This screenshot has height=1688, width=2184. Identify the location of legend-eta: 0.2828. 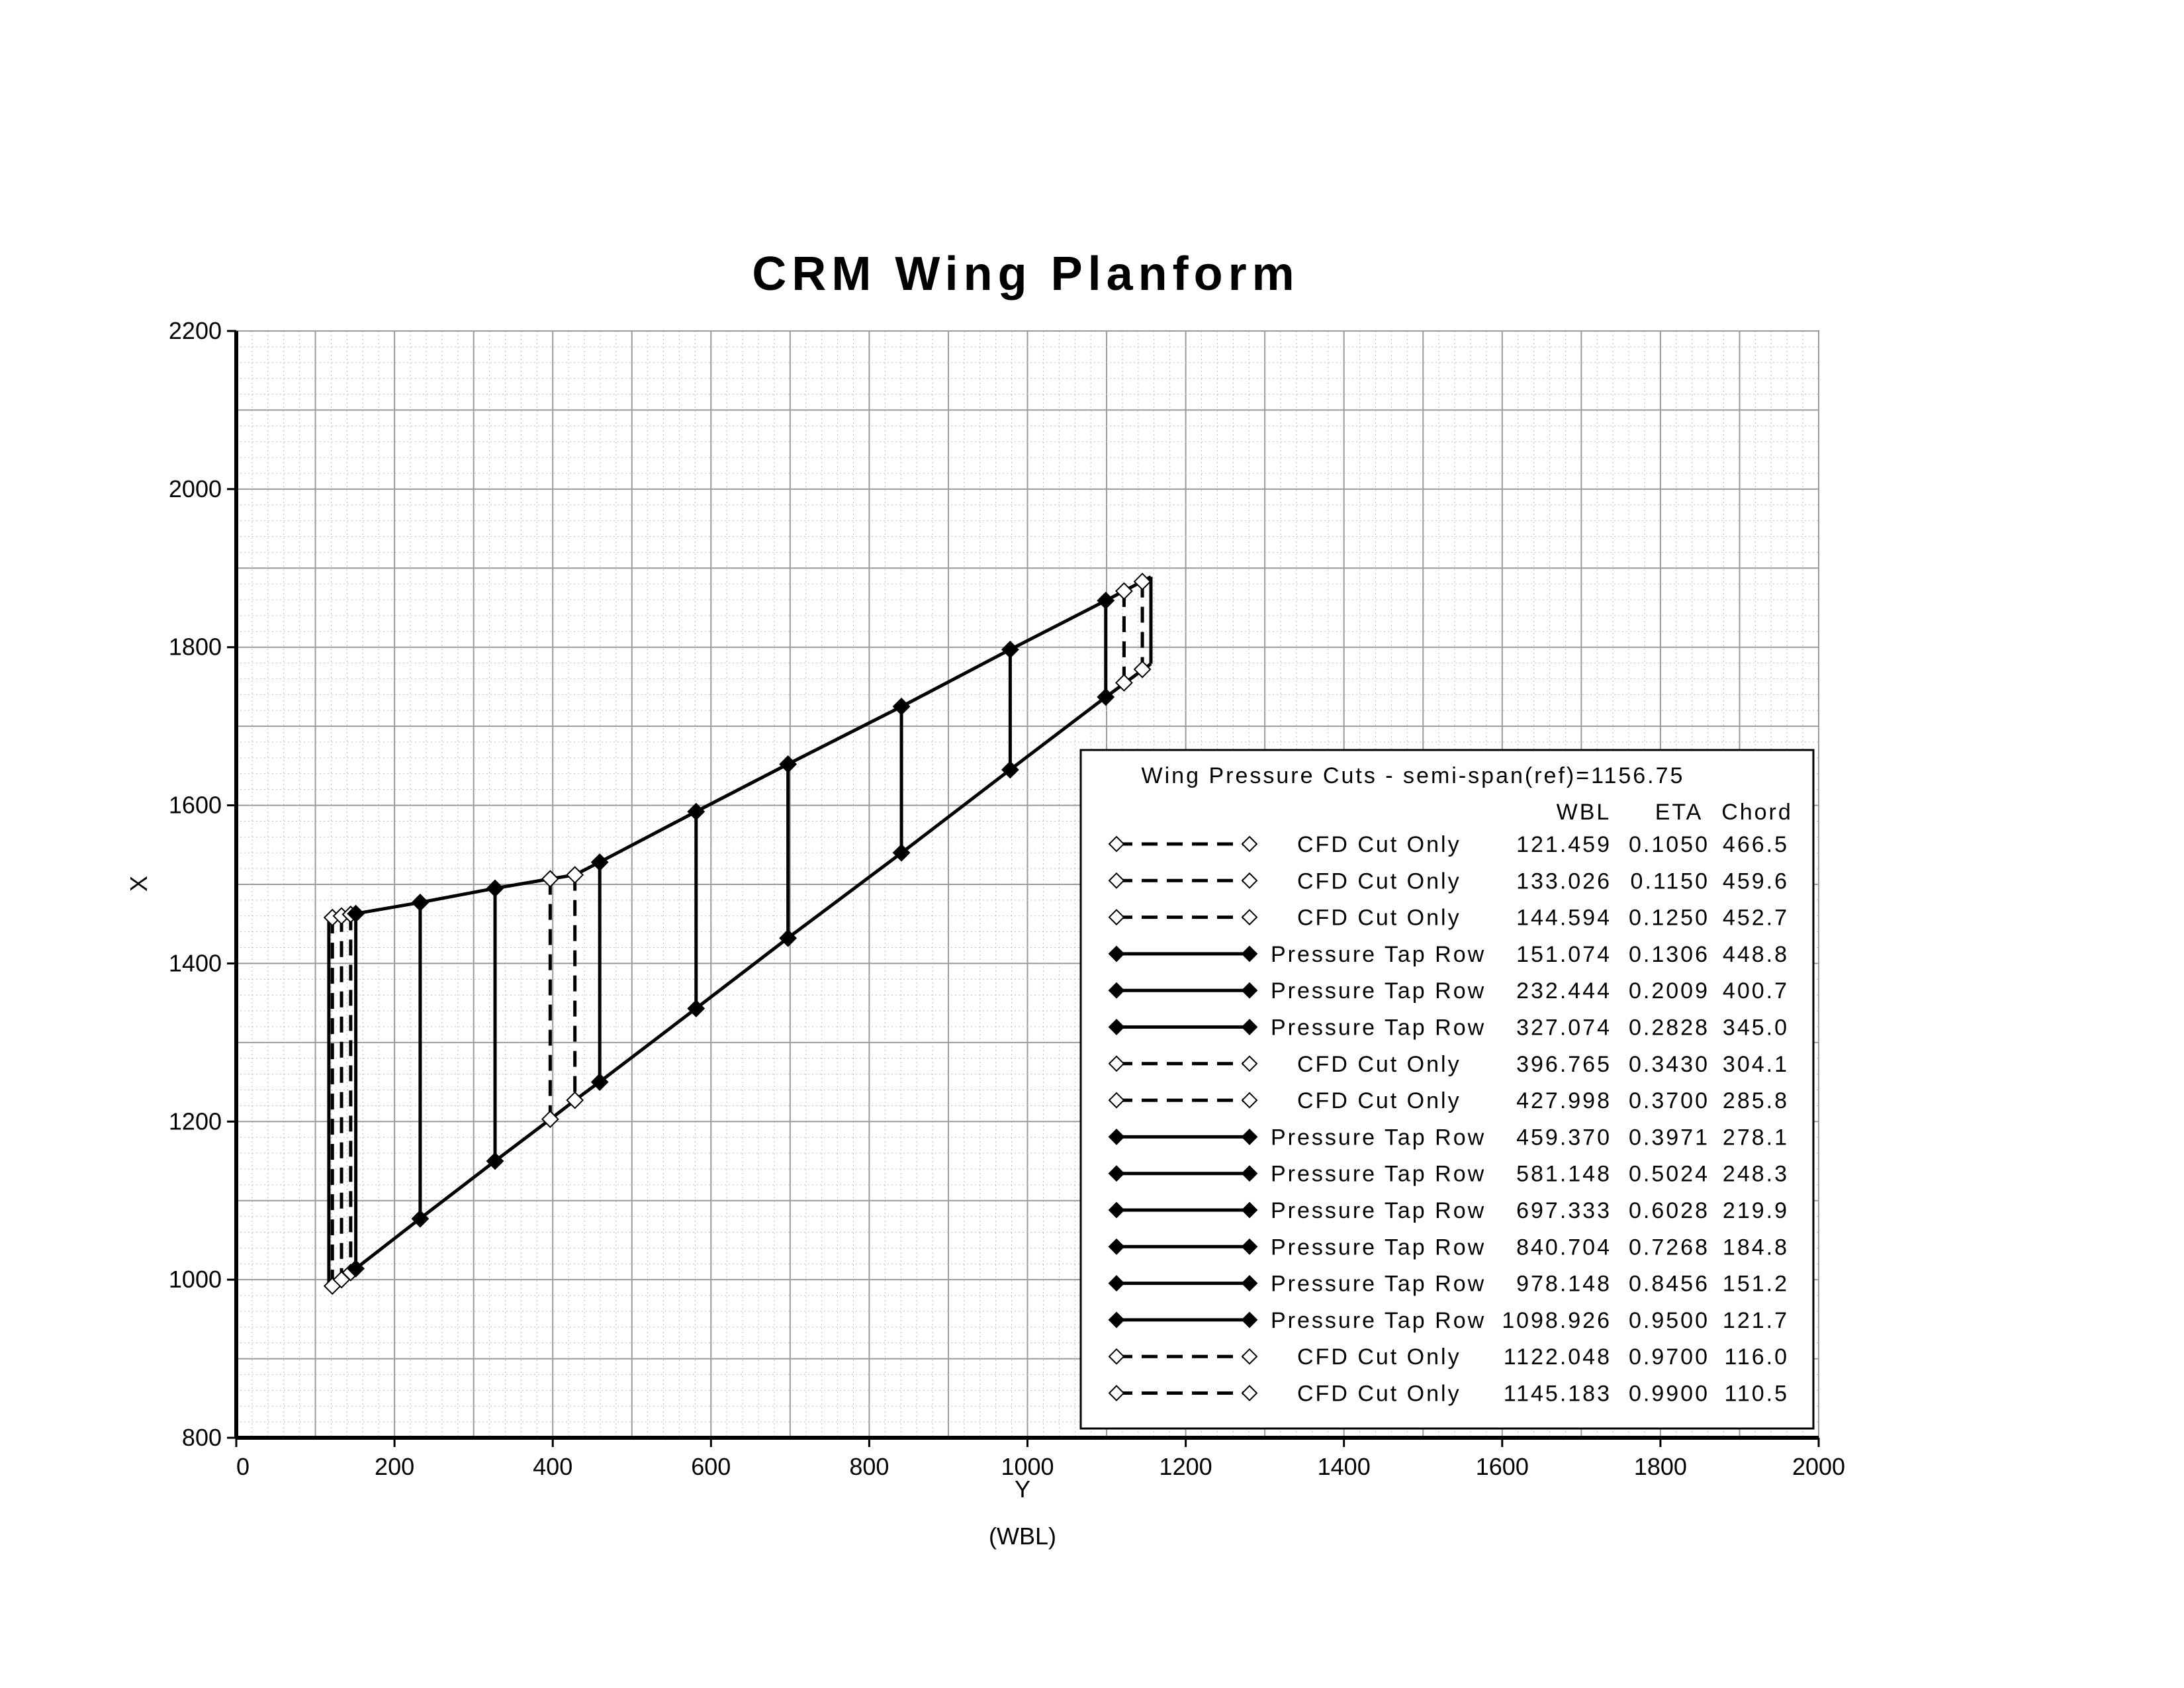
(1669, 1028).